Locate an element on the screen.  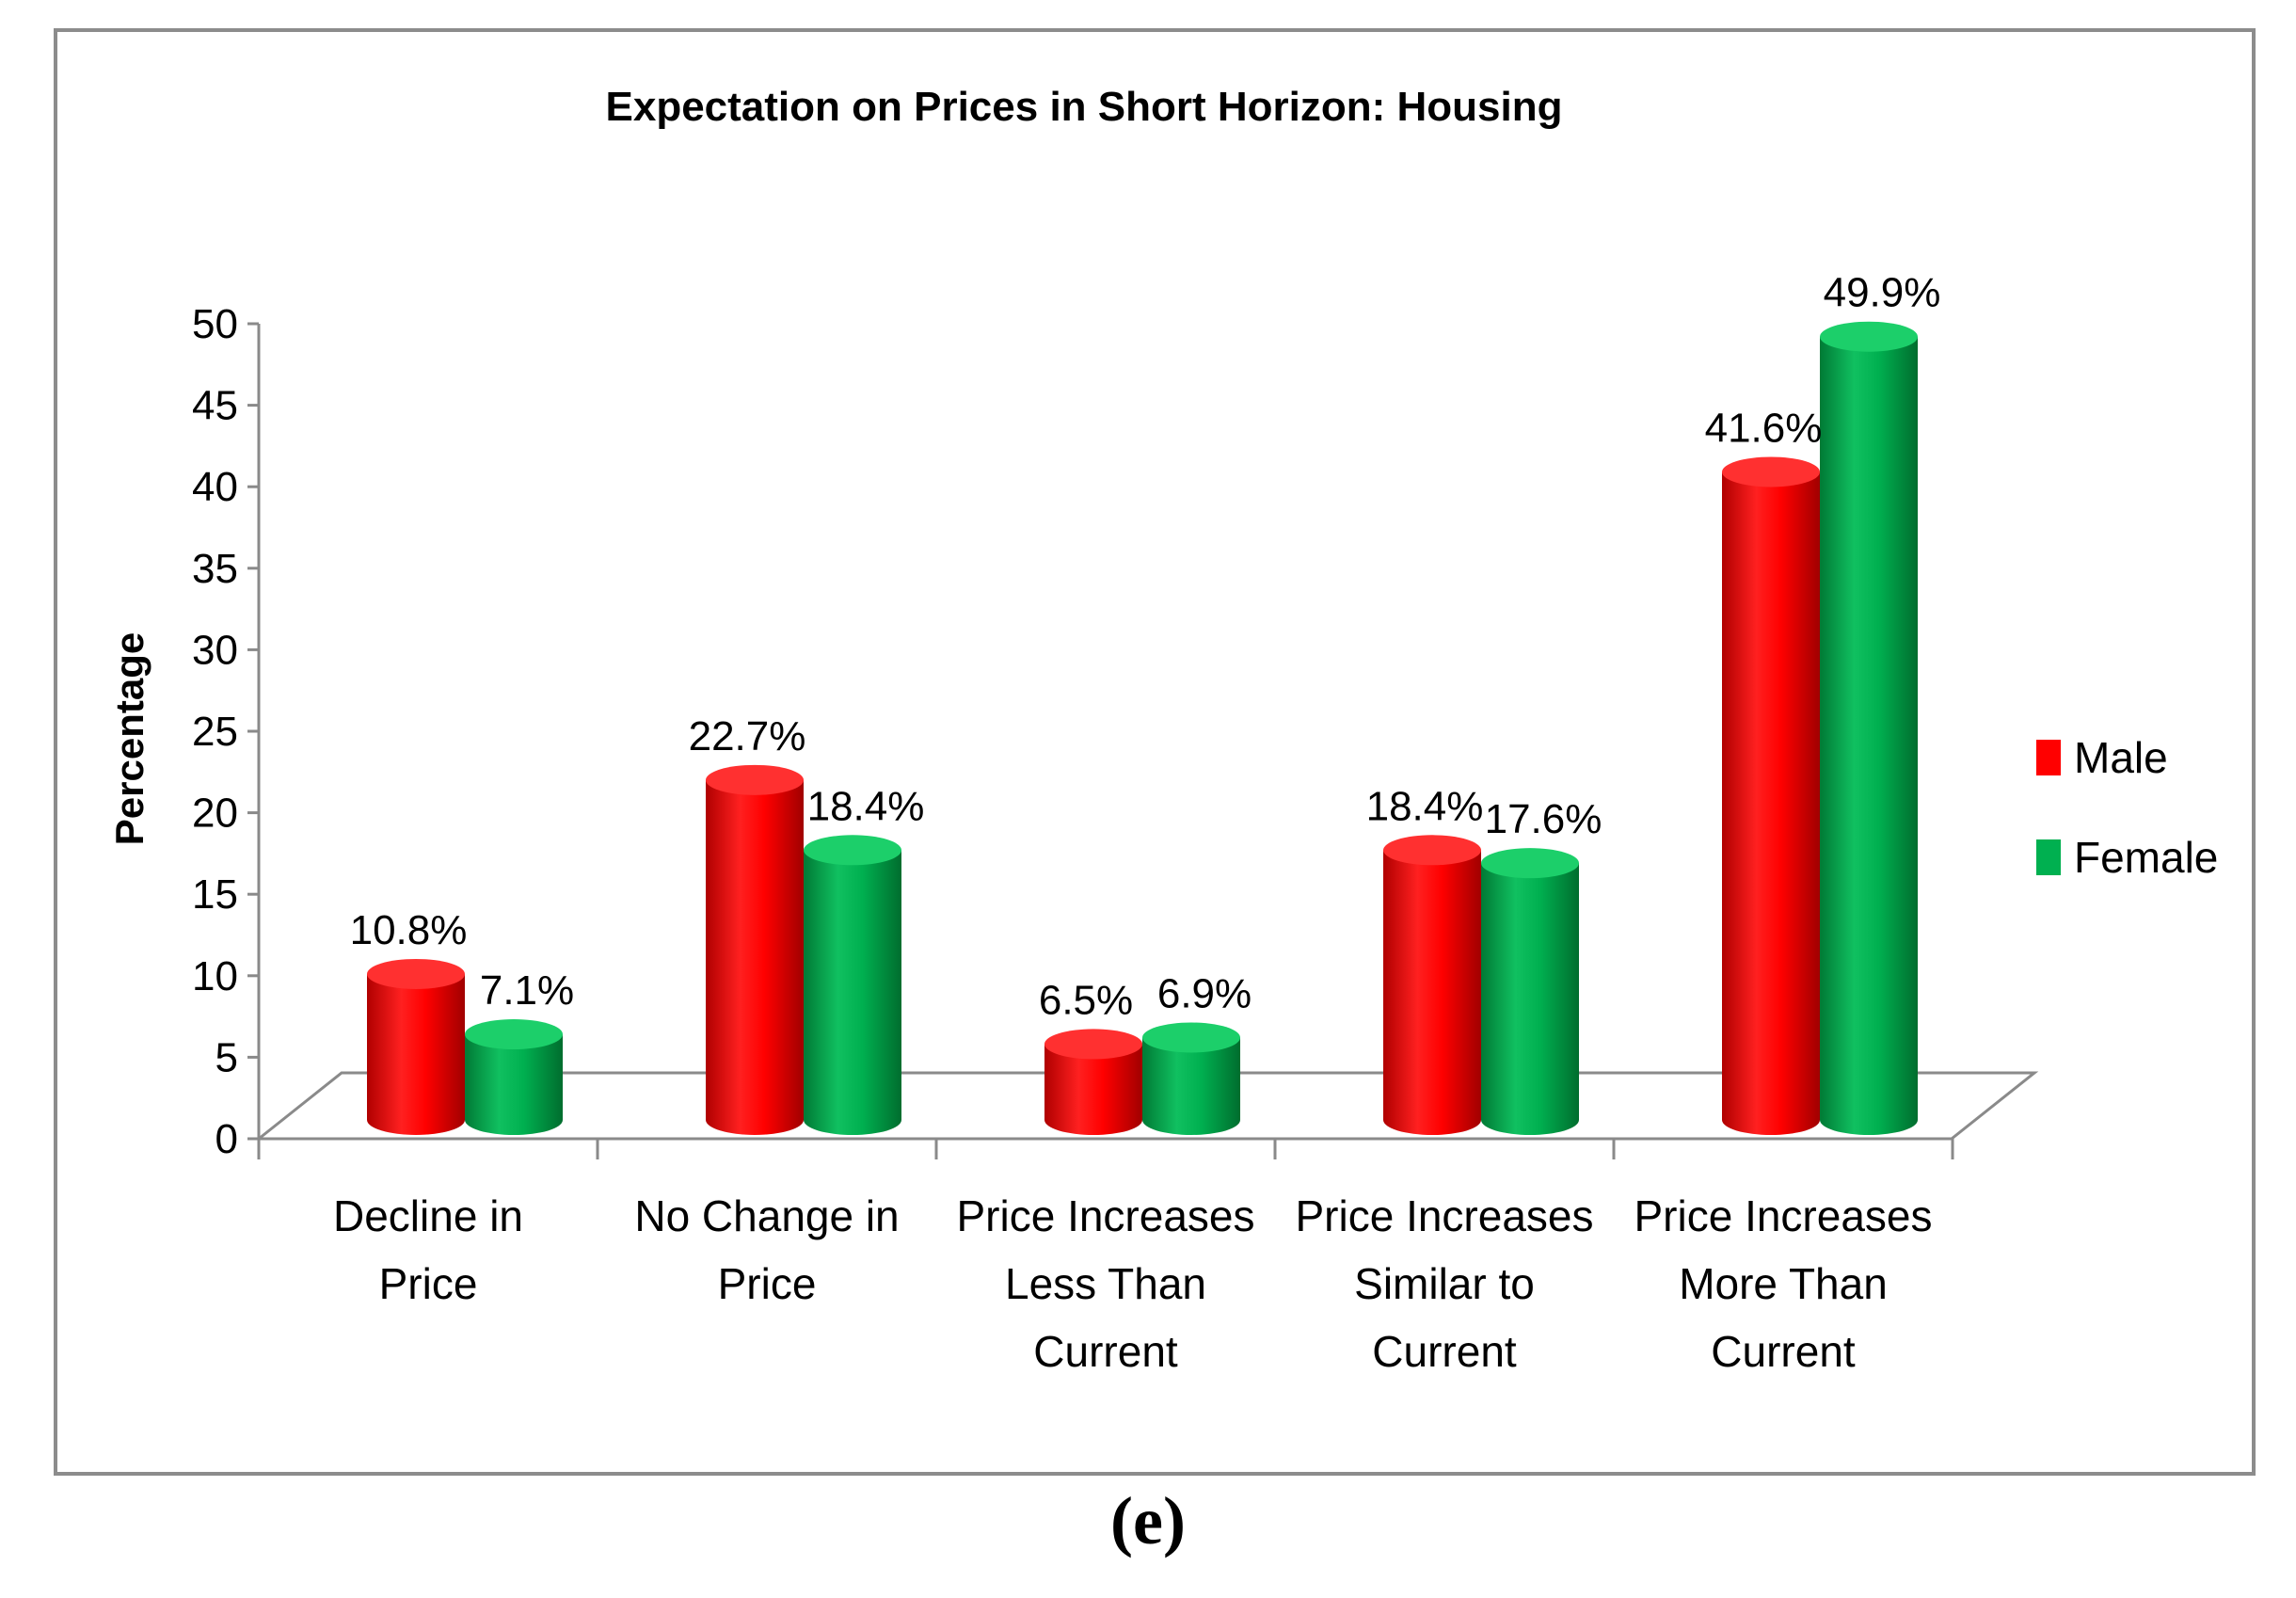
y-tick-label: 40 is located at coordinates (215, 487).